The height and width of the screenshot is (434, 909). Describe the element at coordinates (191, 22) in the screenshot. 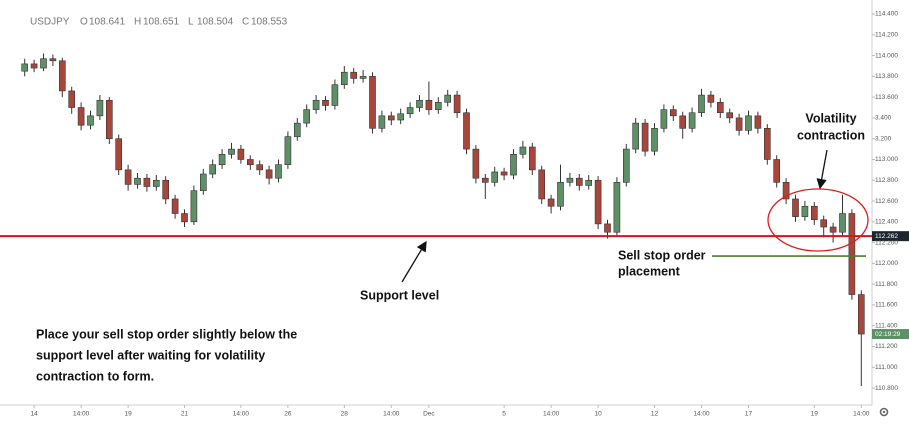

I see `ohlc-key: L` at that location.